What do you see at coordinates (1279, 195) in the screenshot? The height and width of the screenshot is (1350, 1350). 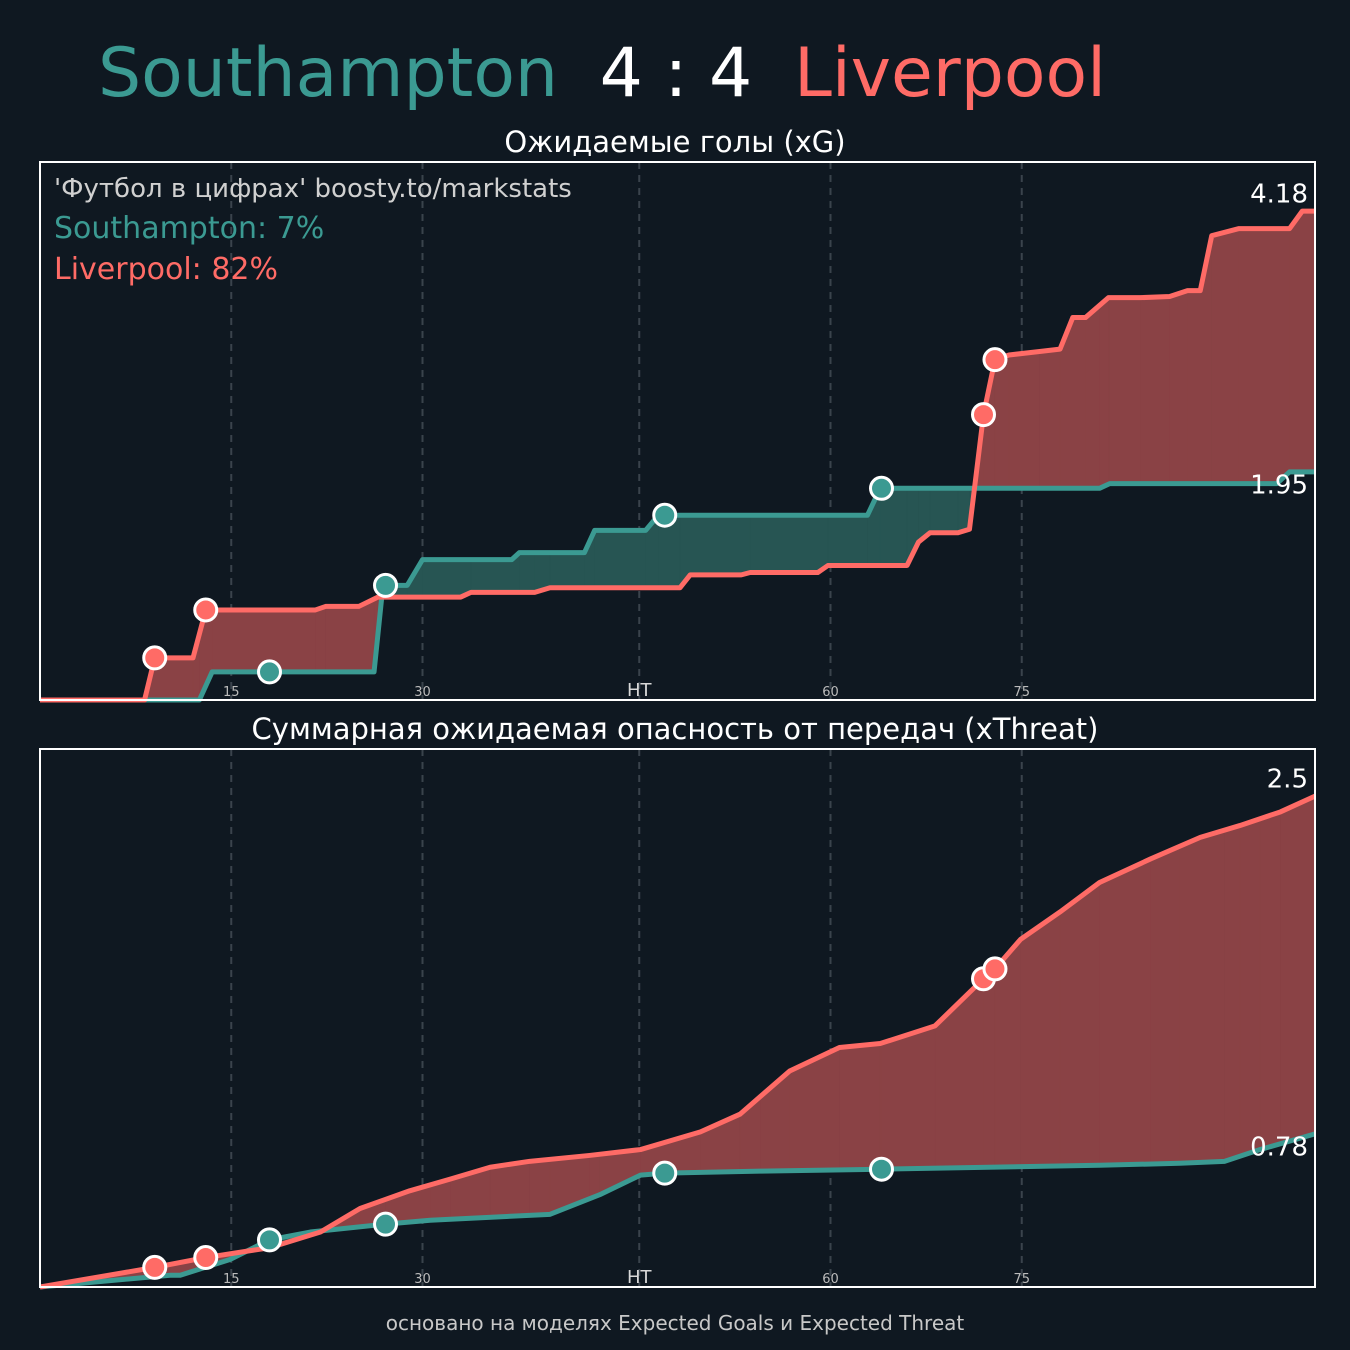 I see `end-value-label: 4.18` at bounding box center [1279, 195].